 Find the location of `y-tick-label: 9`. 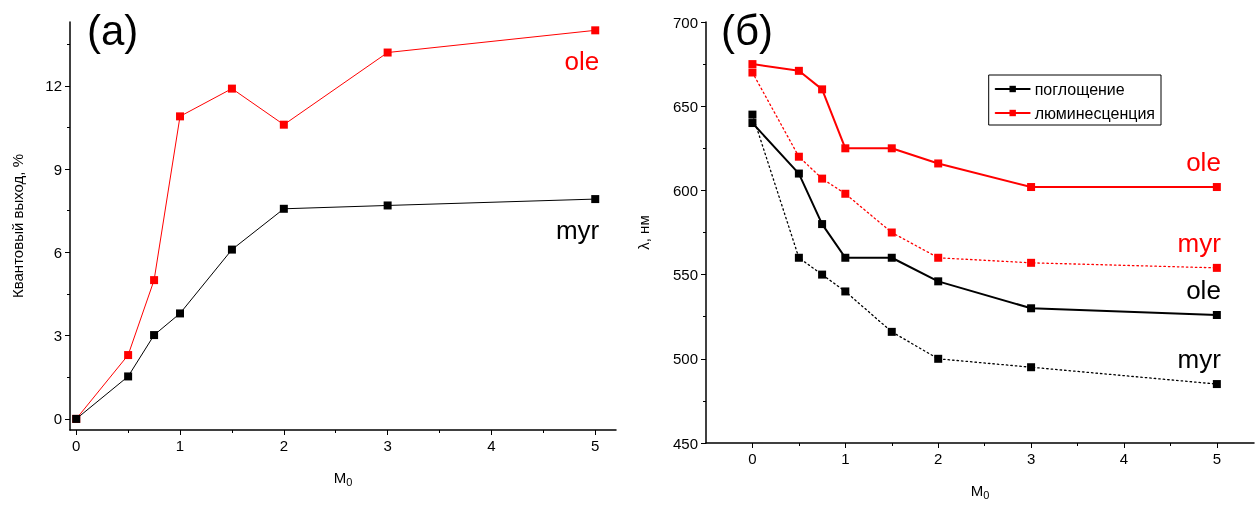

y-tick-label: 9 is located at coordinates (57, 169).